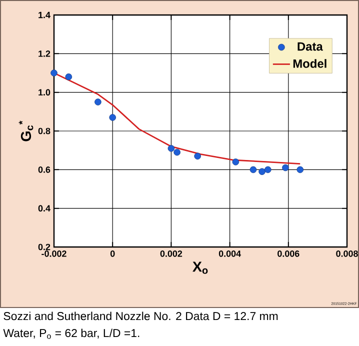  I want to click on x-tick-label: 0.006, so click(289, 253).